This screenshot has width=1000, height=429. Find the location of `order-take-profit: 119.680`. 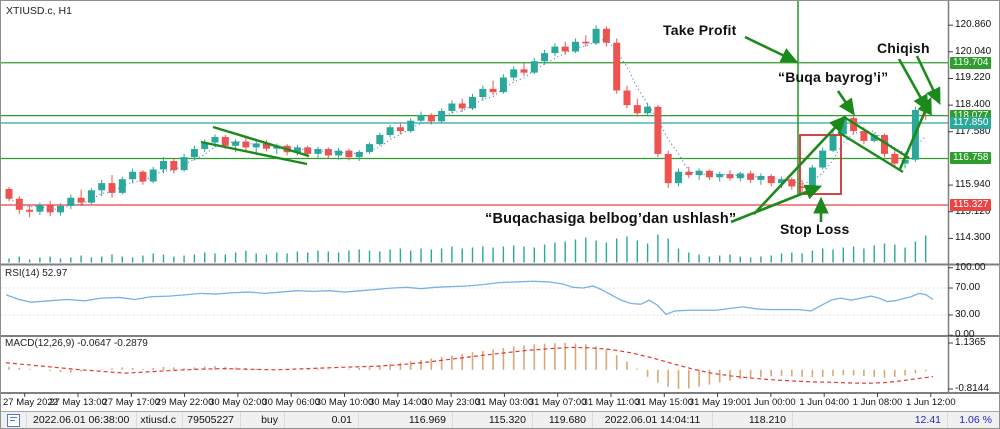

order-take-profit: 119.680 is located at coordinates (563, 420).